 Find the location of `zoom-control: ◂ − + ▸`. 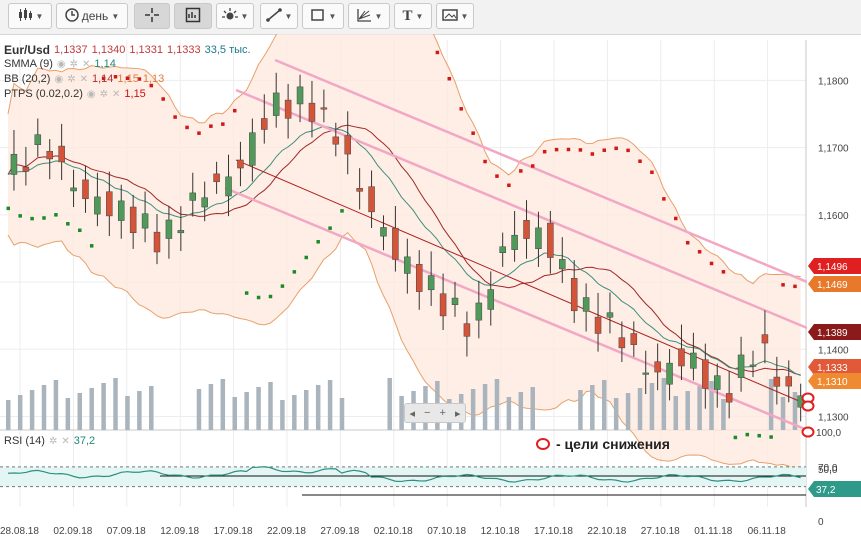

zoom-control: ◂ − + ▸ is located at coordinates (435, 413).